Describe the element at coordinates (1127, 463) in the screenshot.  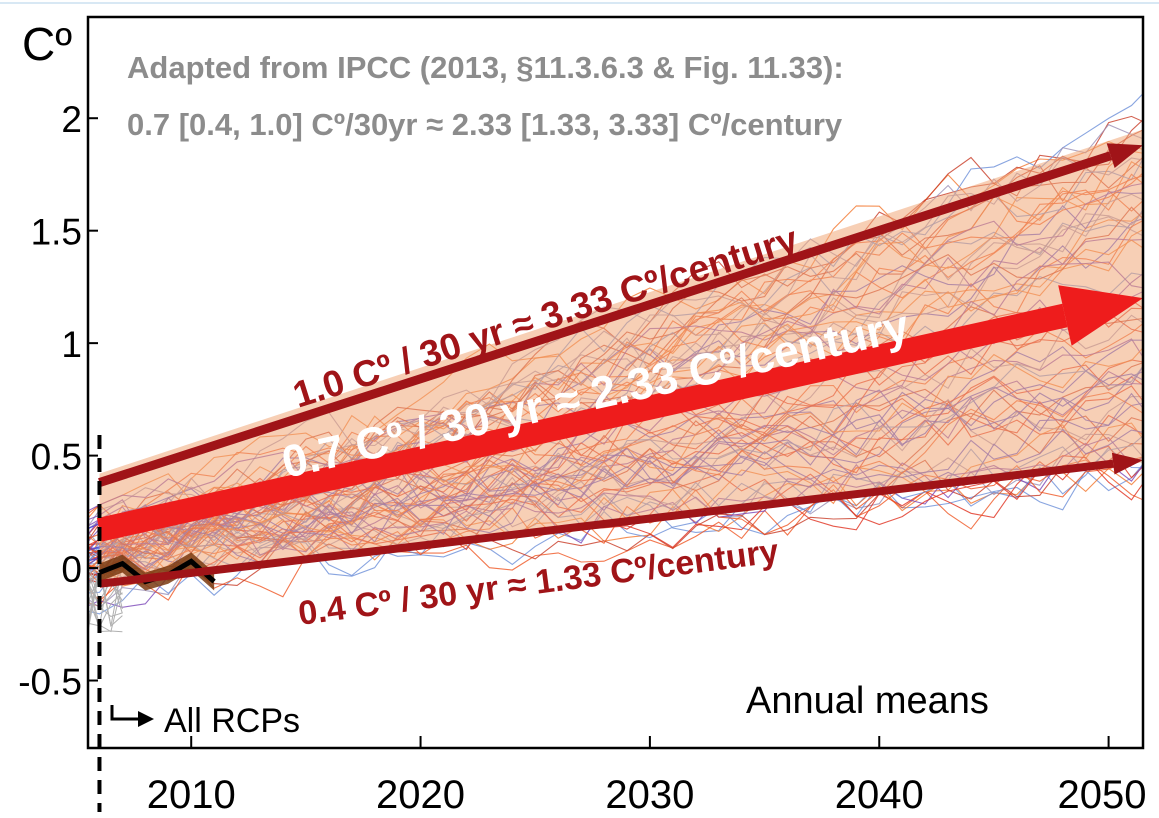
I see `lower-trend-arrow-head` at that location.